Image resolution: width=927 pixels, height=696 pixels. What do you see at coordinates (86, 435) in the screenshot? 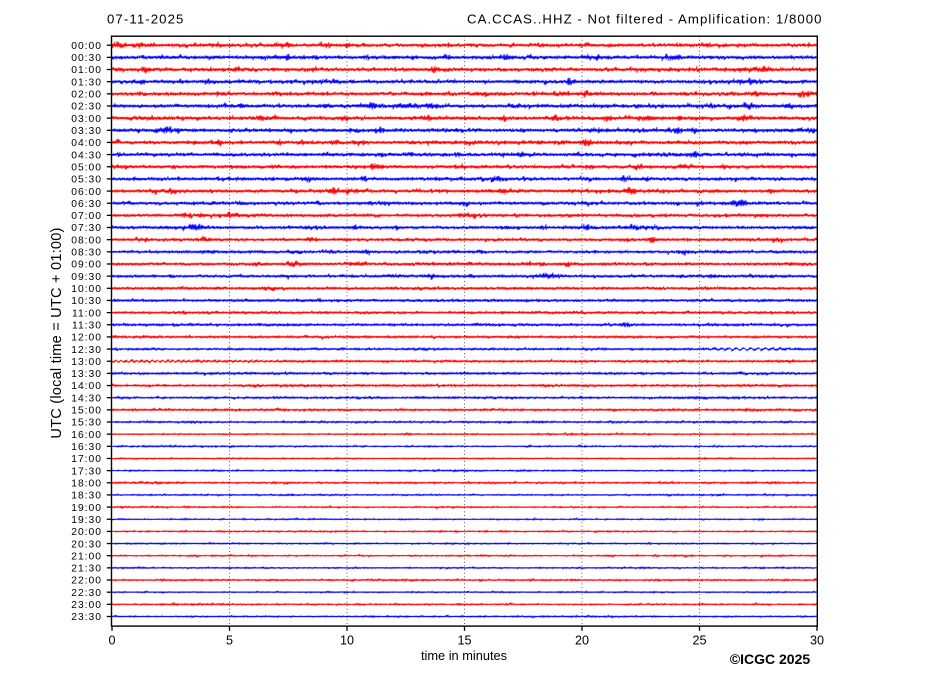
I see `svg-text: 16:00` at bounding box center [86, 435].